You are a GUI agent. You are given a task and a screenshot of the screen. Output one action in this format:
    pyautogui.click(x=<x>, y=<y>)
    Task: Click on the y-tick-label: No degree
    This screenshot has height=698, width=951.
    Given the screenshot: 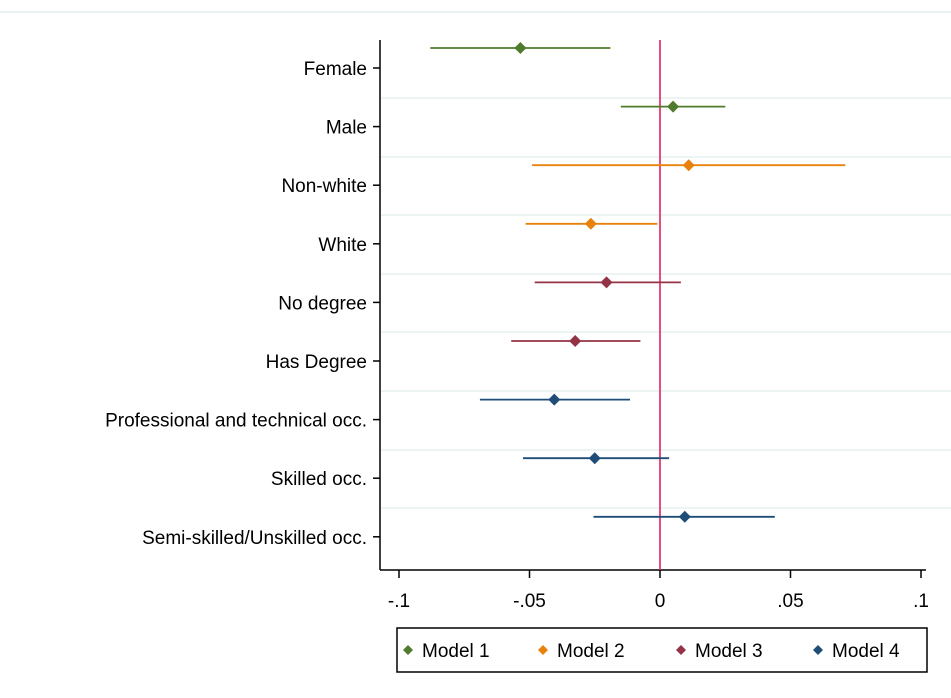 What is the action you would take?
    pyautogui.click(x=322, y=303)
    